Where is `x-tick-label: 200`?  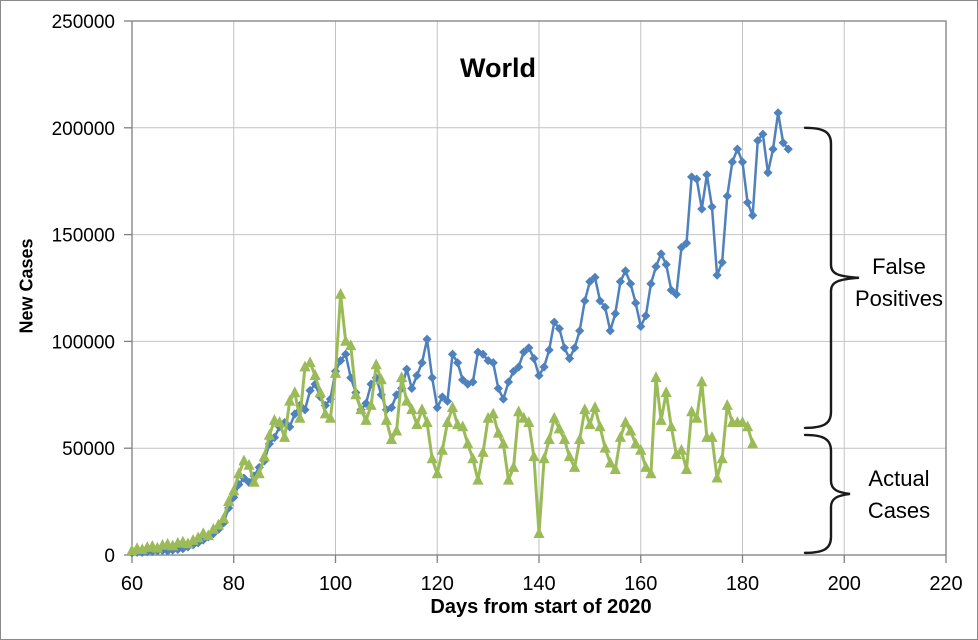 x-tick-label: 200 is located at coordinates (844, 584).